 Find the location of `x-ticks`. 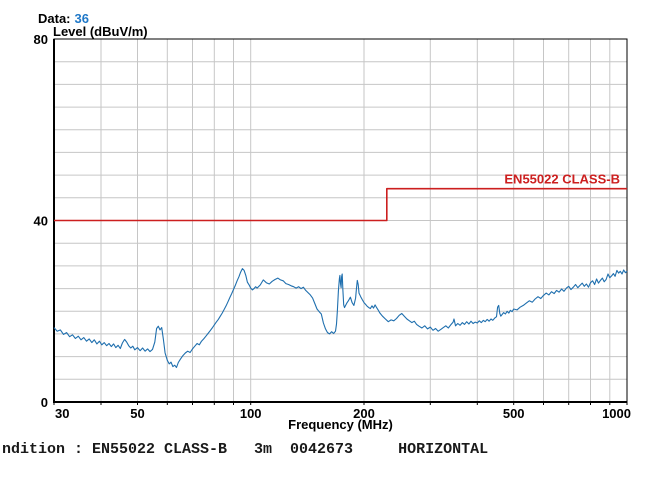

x-ticks is located at coordinates (340, 403).